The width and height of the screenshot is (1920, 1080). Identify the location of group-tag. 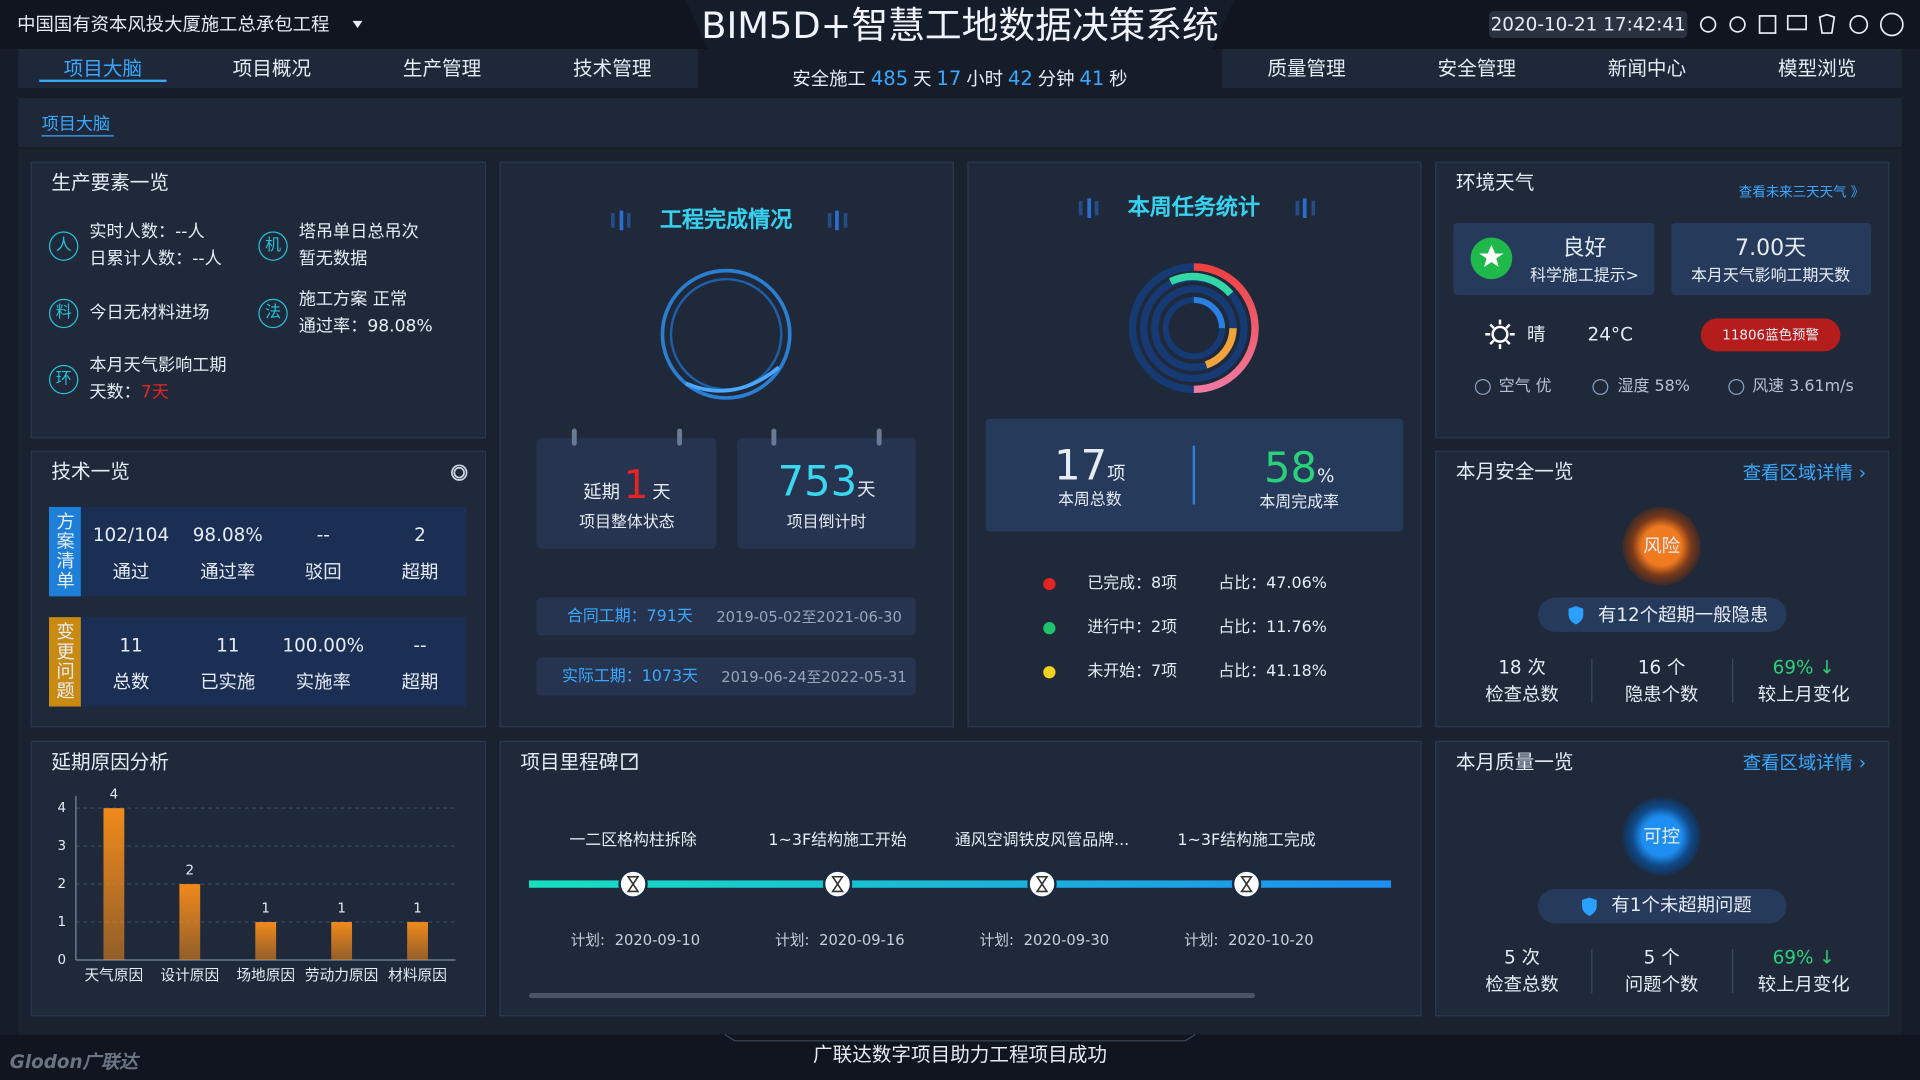
(64, 662).